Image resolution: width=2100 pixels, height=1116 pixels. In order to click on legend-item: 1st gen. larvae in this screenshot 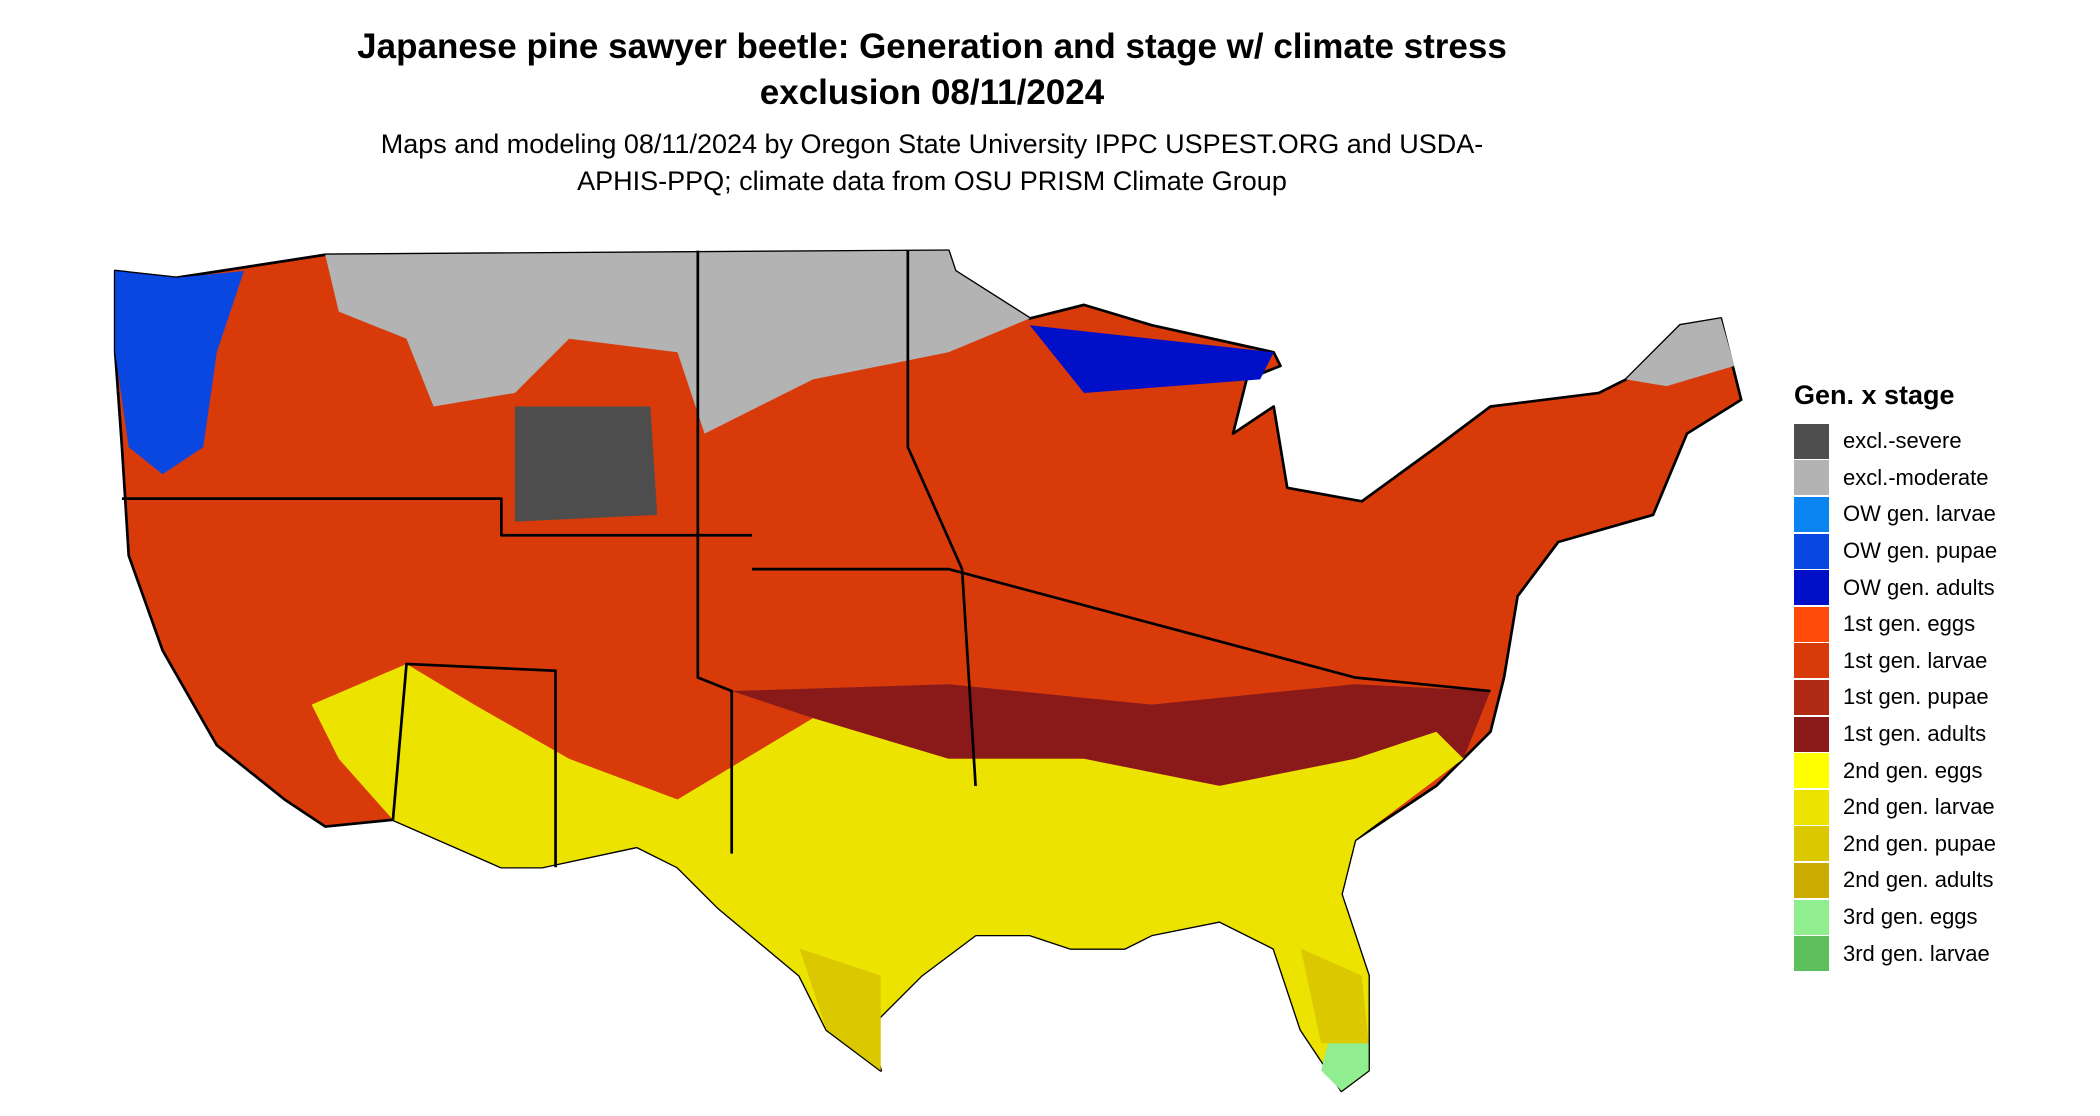, I will do `click(1895, 661)`.